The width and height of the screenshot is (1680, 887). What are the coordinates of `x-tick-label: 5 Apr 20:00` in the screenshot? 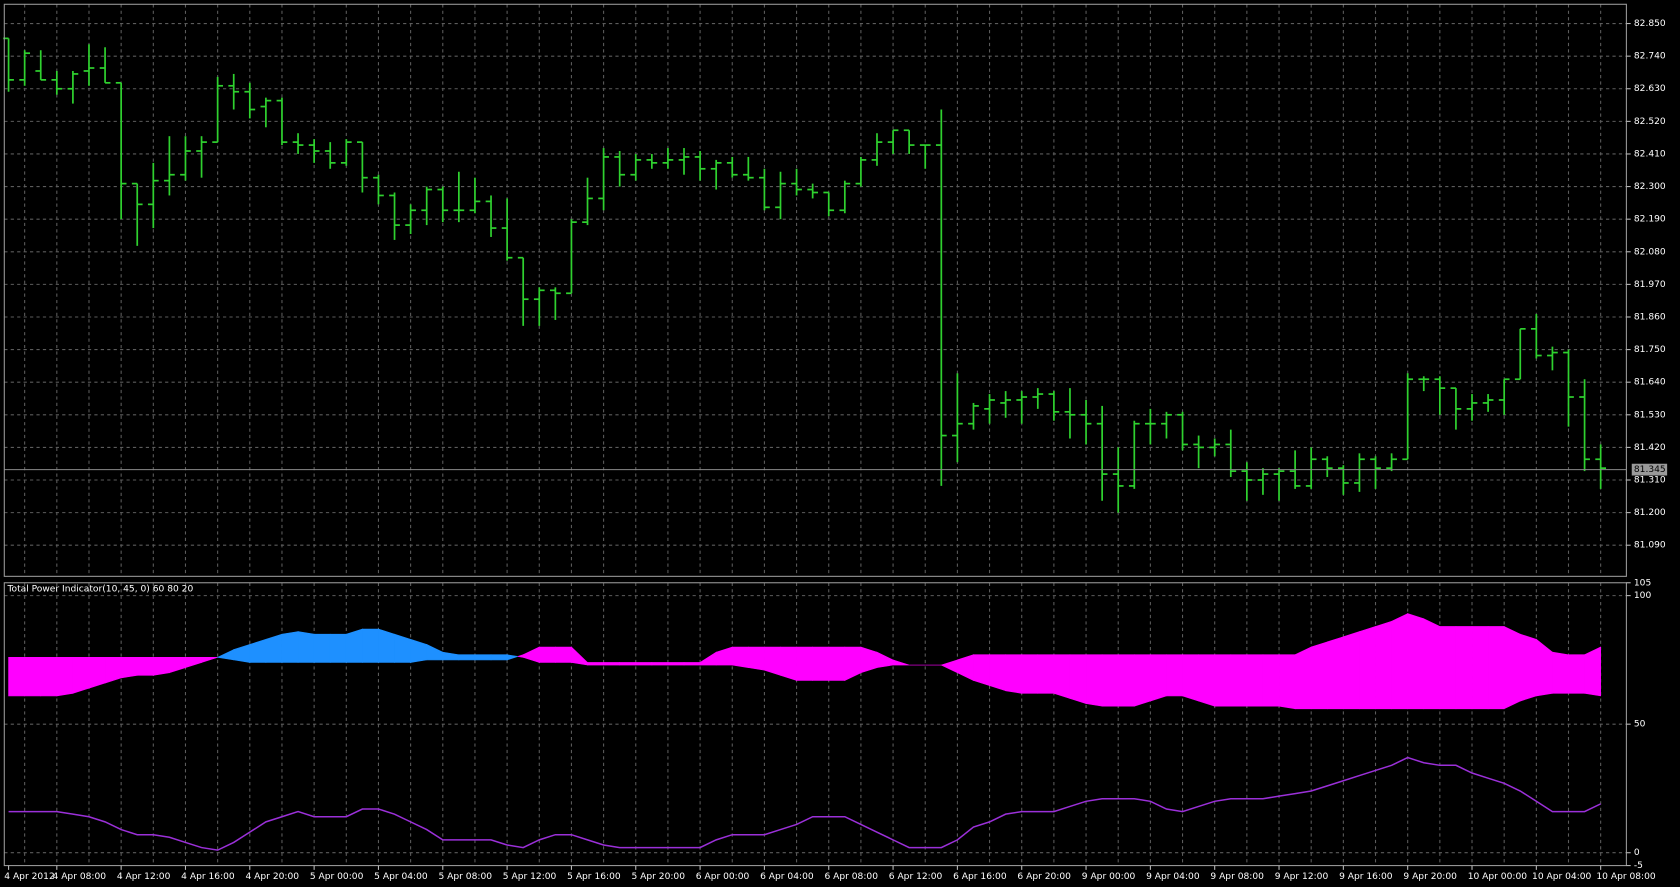 It's located at (658, 877).